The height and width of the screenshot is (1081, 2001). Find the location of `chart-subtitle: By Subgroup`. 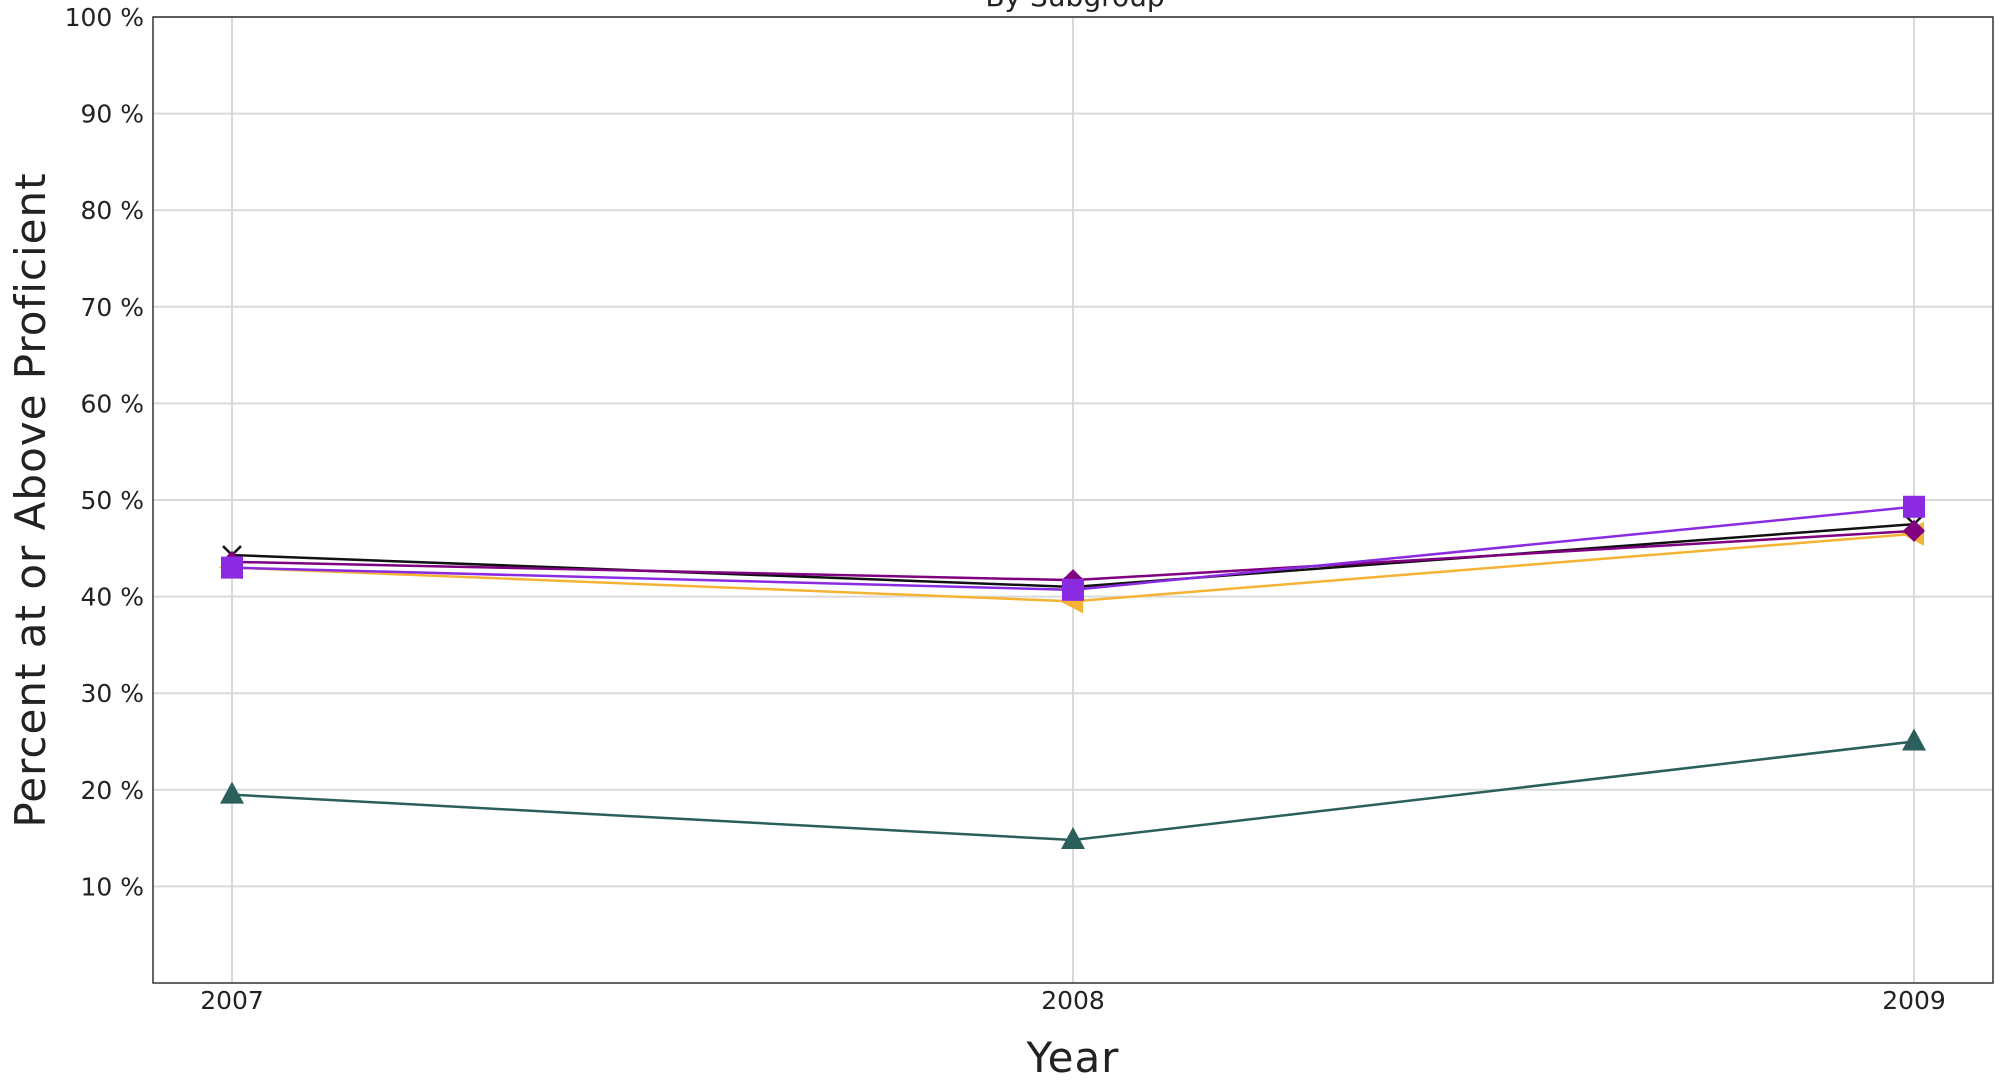

chart-subtitle: By Subgroup is located at coordinates (1074, 6).